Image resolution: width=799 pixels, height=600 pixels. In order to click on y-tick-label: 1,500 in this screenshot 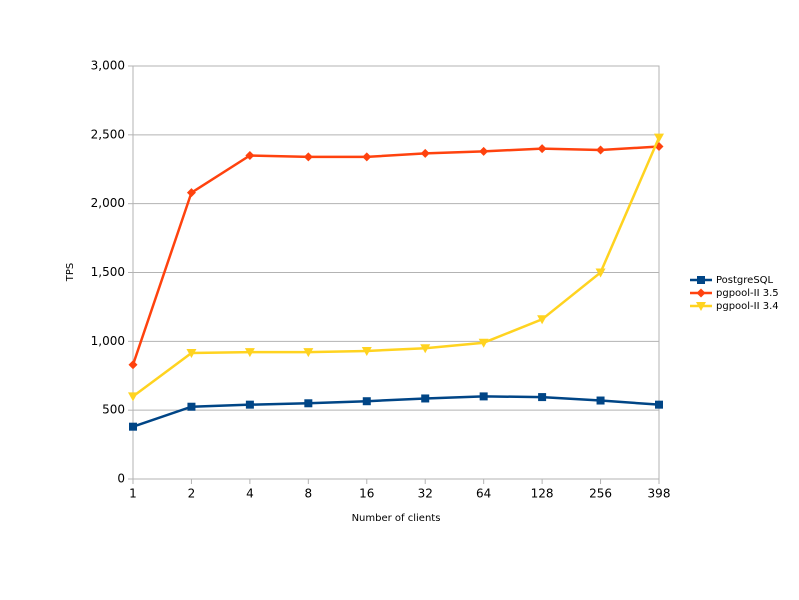, I will do `click(108, 272)`.